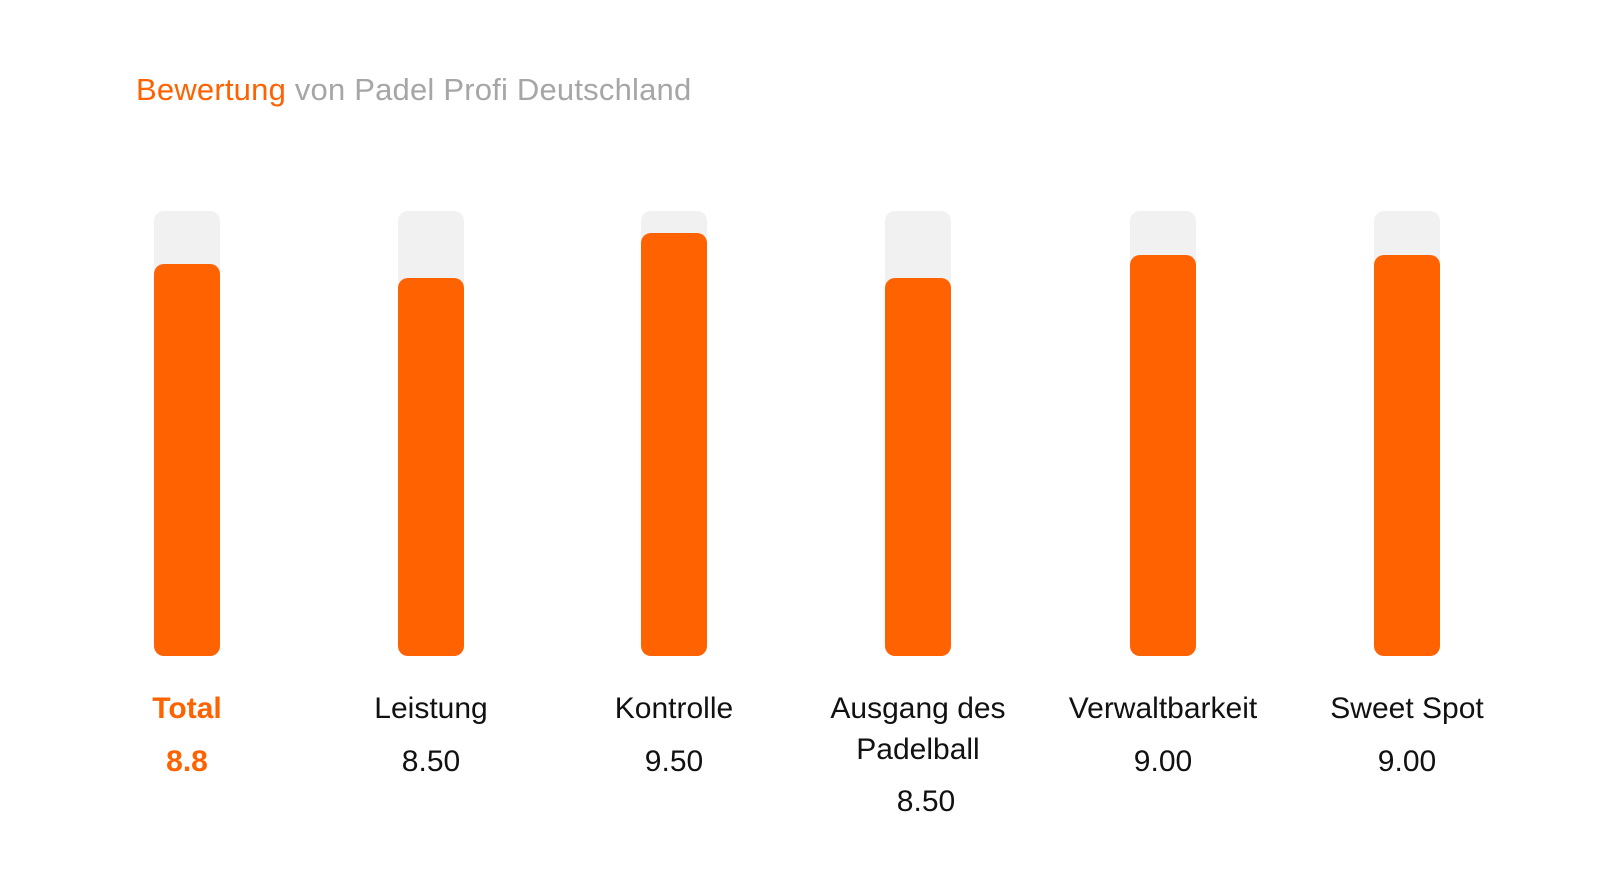 The width and height of the screenshot is (1600, 885). I want to click on category-label: Verwaltbarkeit, so click(1163, 708).